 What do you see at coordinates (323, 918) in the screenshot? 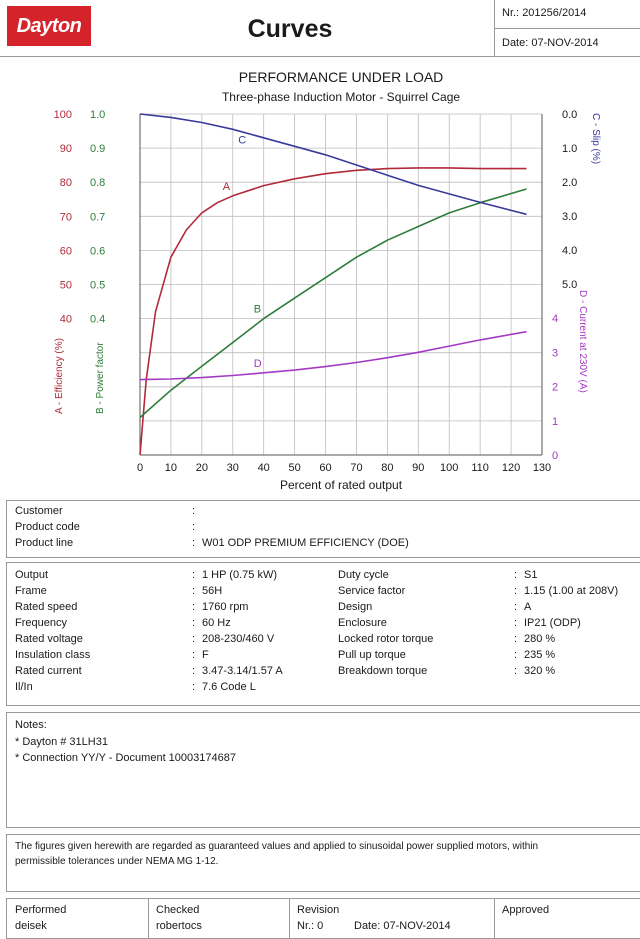
I see `footer-box` at bounding box center [323, 918].